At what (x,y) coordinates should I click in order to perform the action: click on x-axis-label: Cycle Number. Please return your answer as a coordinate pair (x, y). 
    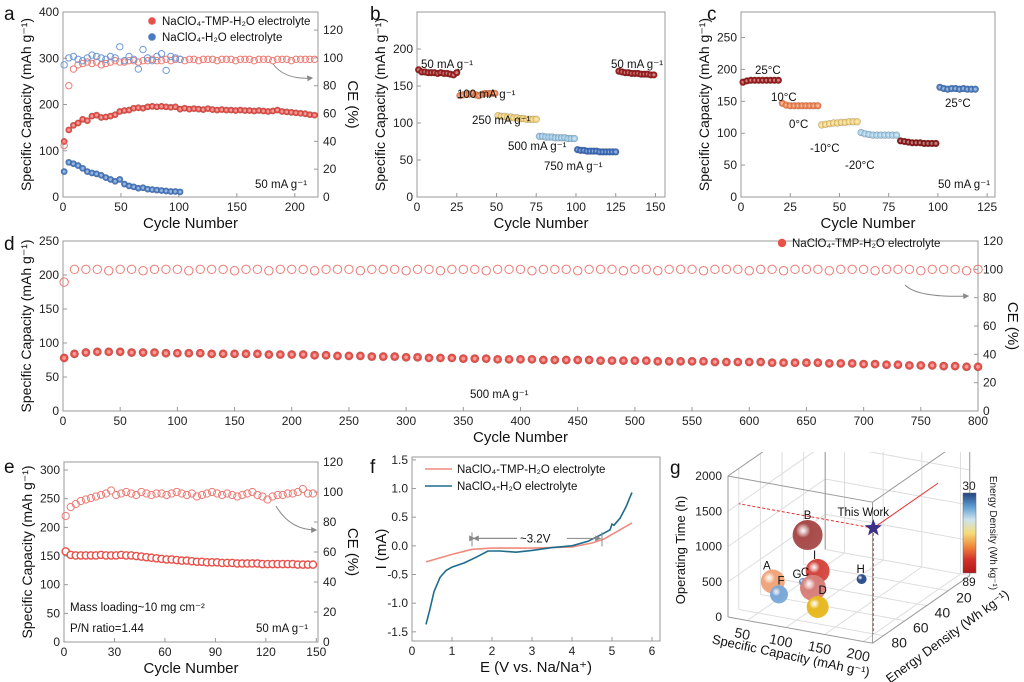
    Looking at the image, I should click on (540, 223).